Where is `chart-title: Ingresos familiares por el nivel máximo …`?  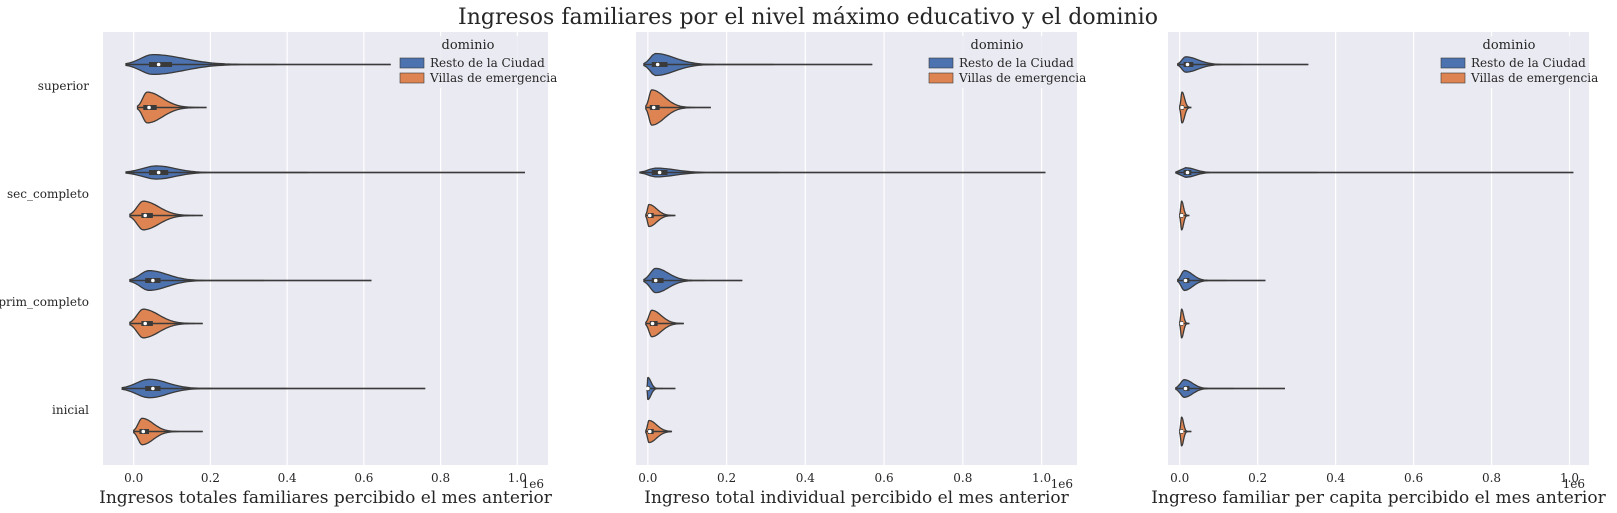
chart-title: Ingresos familiares por el nivel máximo … is located at coordinates (808, 17).